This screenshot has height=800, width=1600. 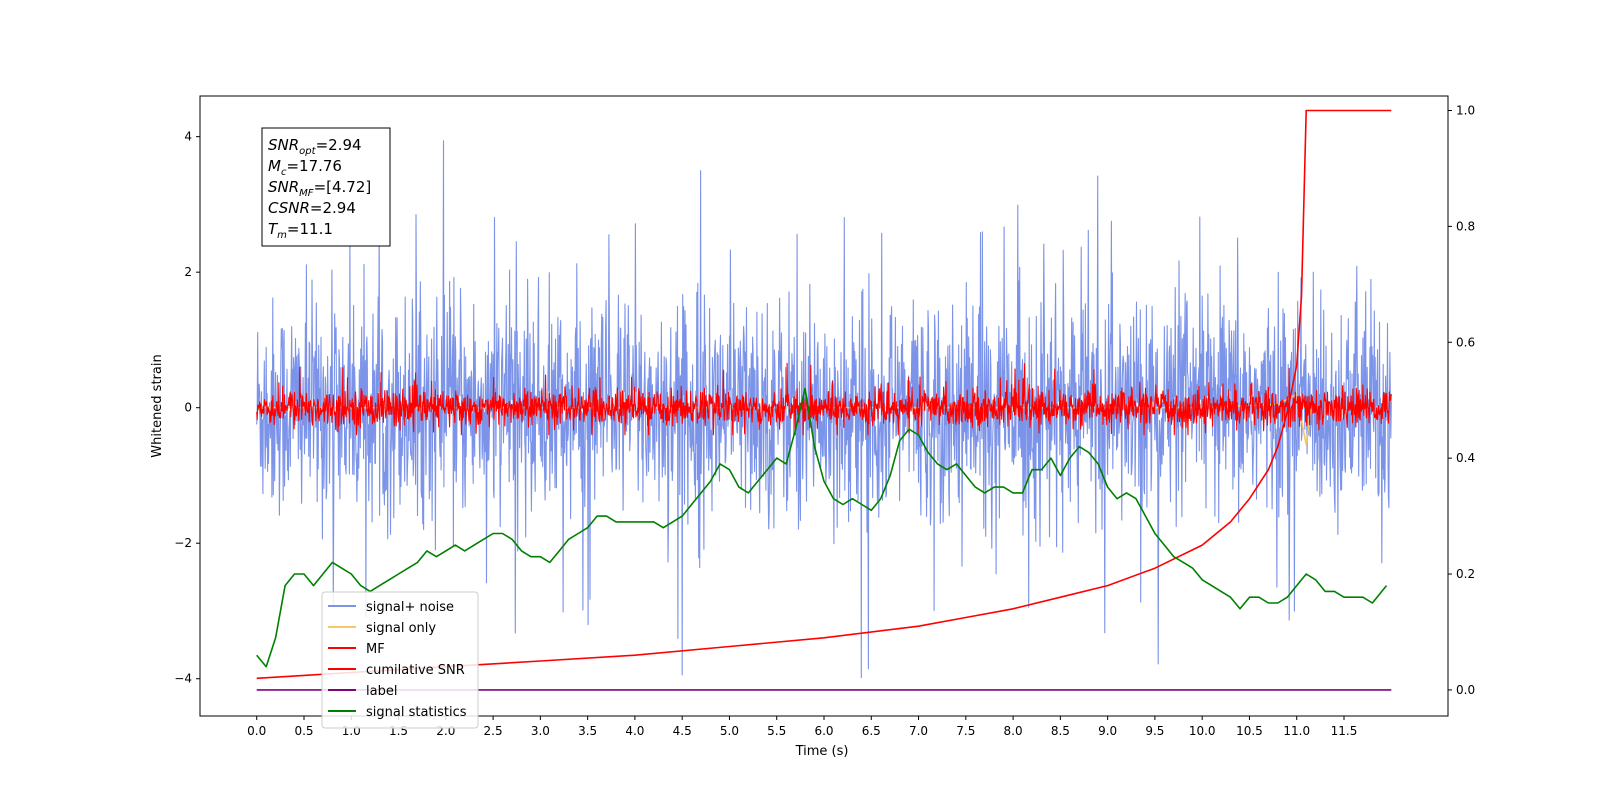 What do you see at coordinates (312, 208) in the screenshot?
I see `stats-annotation-line: CSNR=2.94` at bounding box center [312, 208].